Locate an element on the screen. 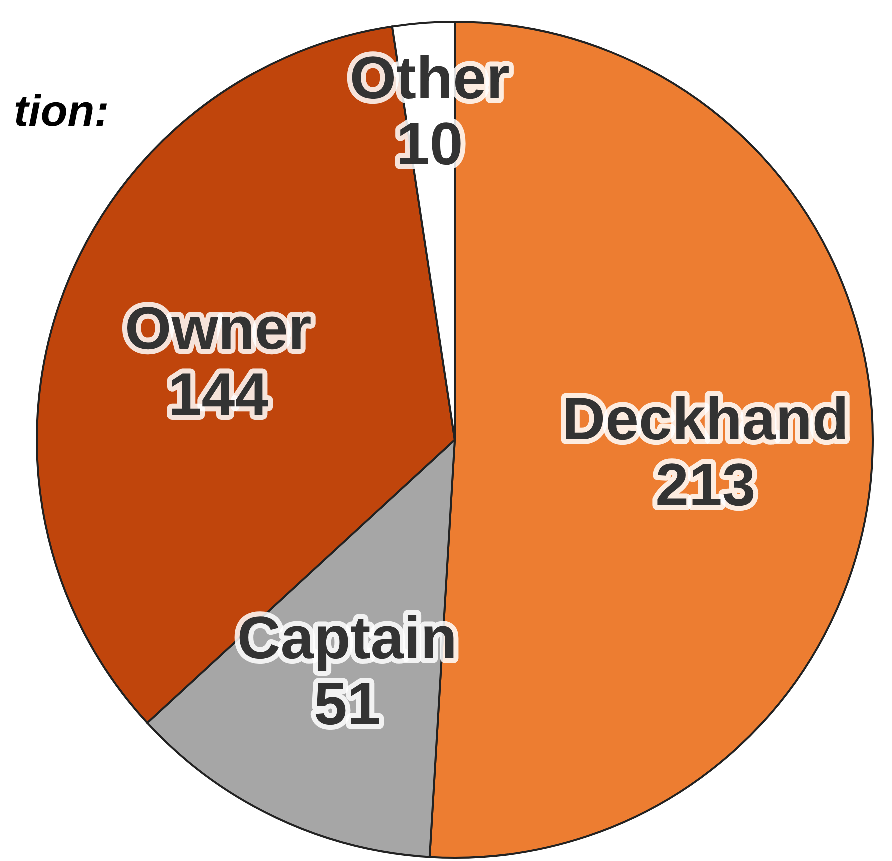 Image resolution: width=892 pixels, height=861 pixels. text: tion: is located at coordinates (62, 111).